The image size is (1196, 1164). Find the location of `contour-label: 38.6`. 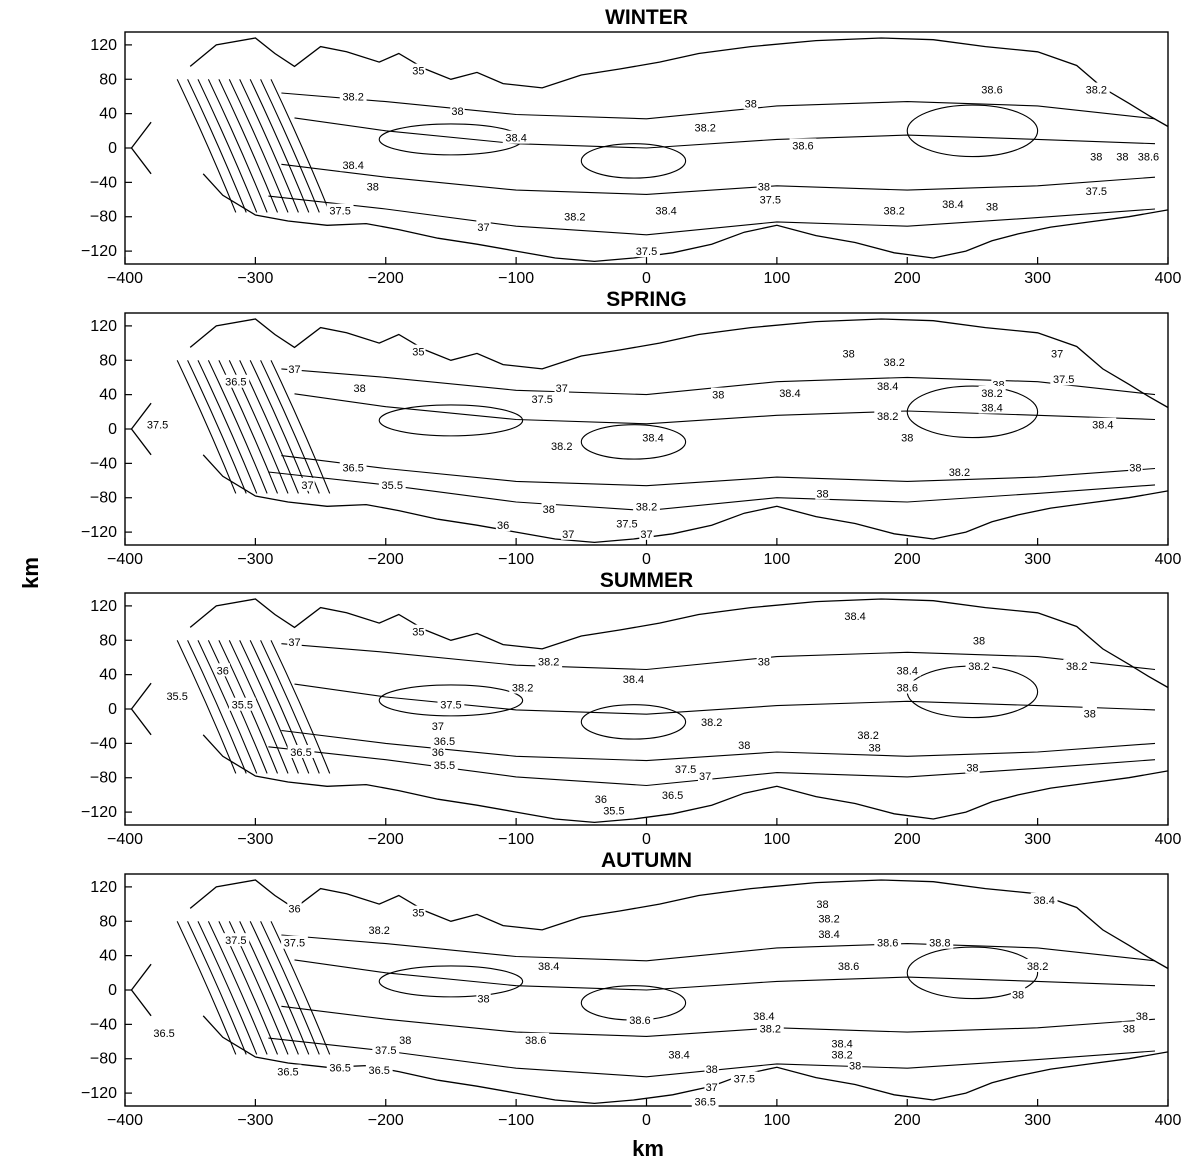

contour-label: 38.6 is located at coordinates (887, 944).